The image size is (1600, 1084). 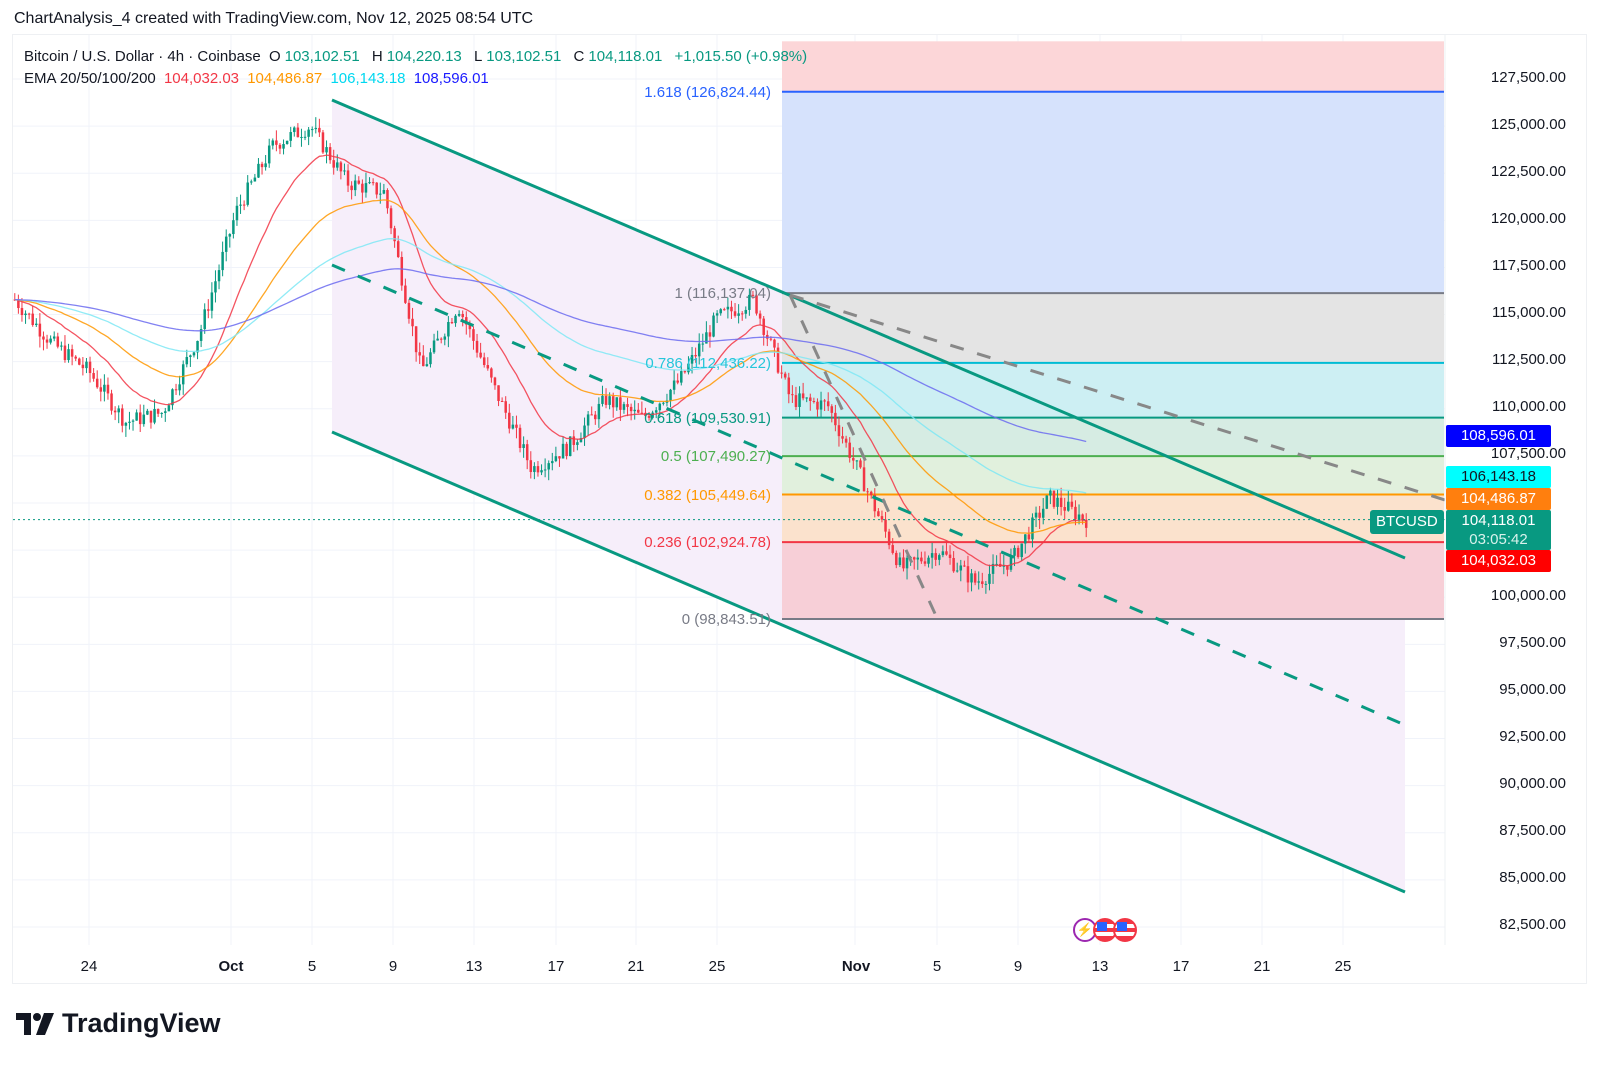 What do you see at coordinates (1117, 397) in the screenshot?
I see `grey-dashed-trendline` at bounding box center [1117, 397].